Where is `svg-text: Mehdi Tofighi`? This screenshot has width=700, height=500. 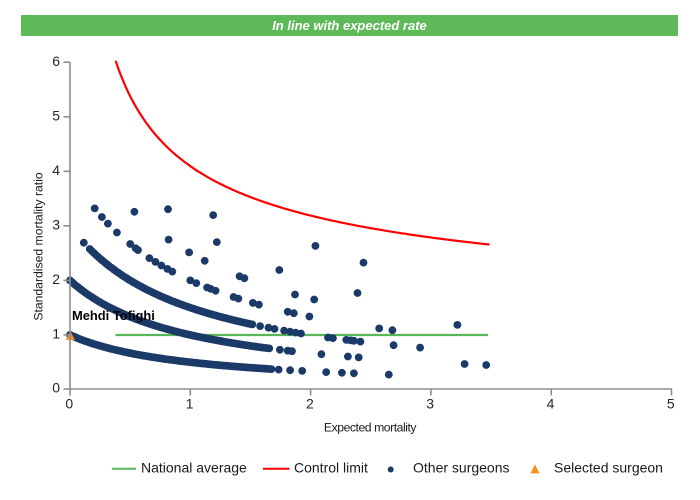 svg-text: Mehdi Tofighi is located at coordinates (113, 315).